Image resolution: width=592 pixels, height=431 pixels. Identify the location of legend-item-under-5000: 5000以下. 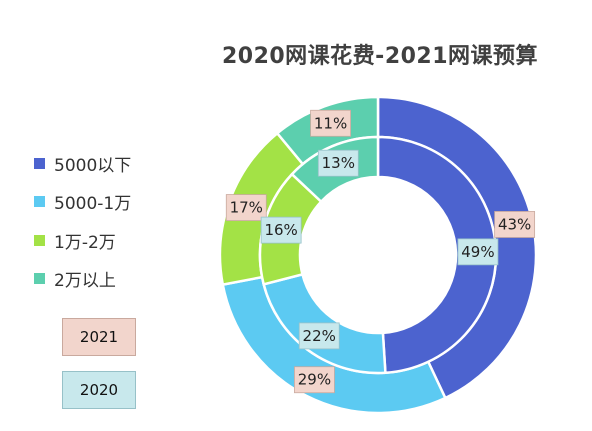
(82, 163).